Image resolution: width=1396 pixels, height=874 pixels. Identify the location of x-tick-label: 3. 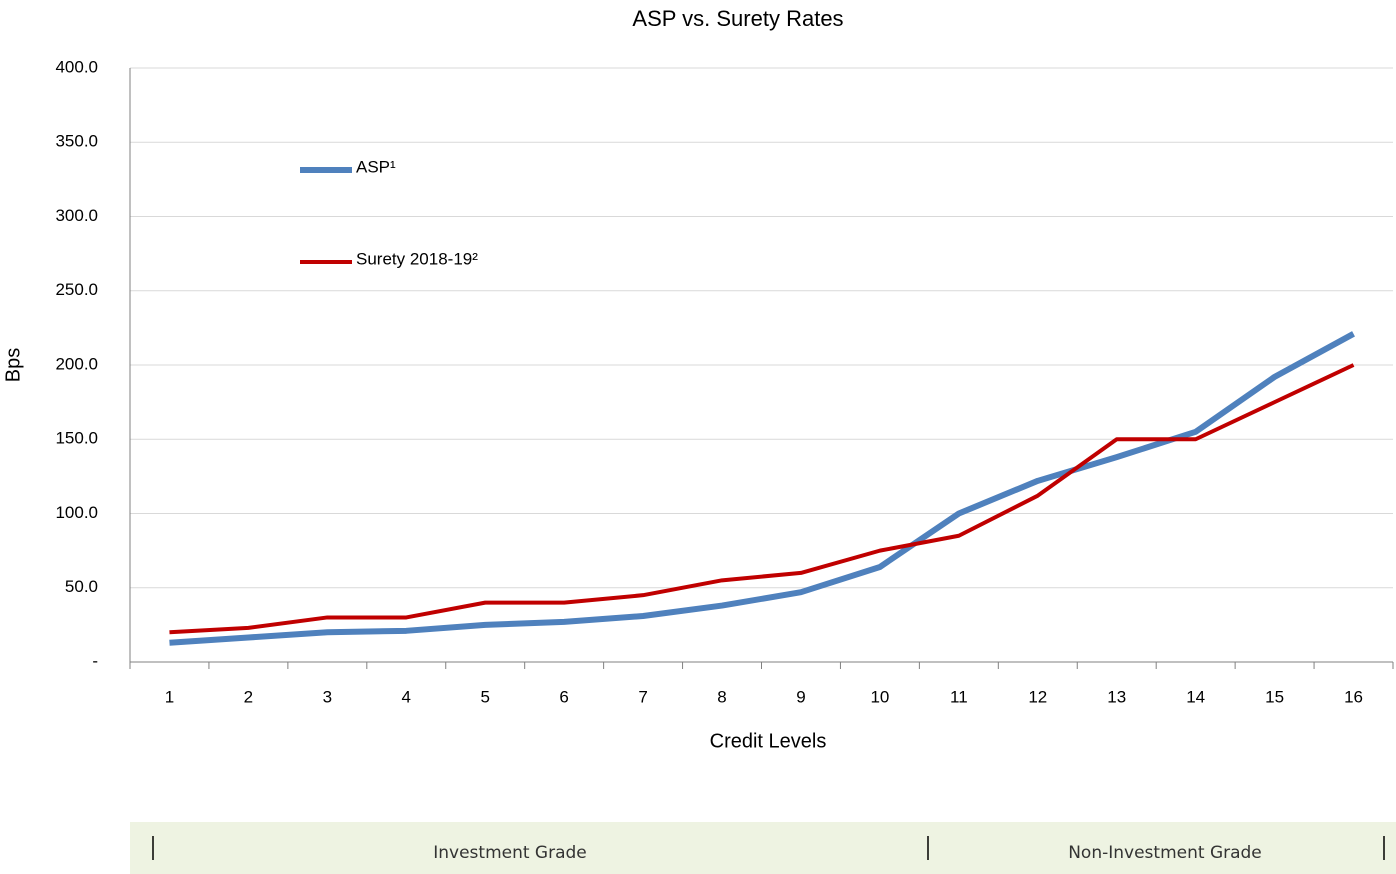
(327, 696).